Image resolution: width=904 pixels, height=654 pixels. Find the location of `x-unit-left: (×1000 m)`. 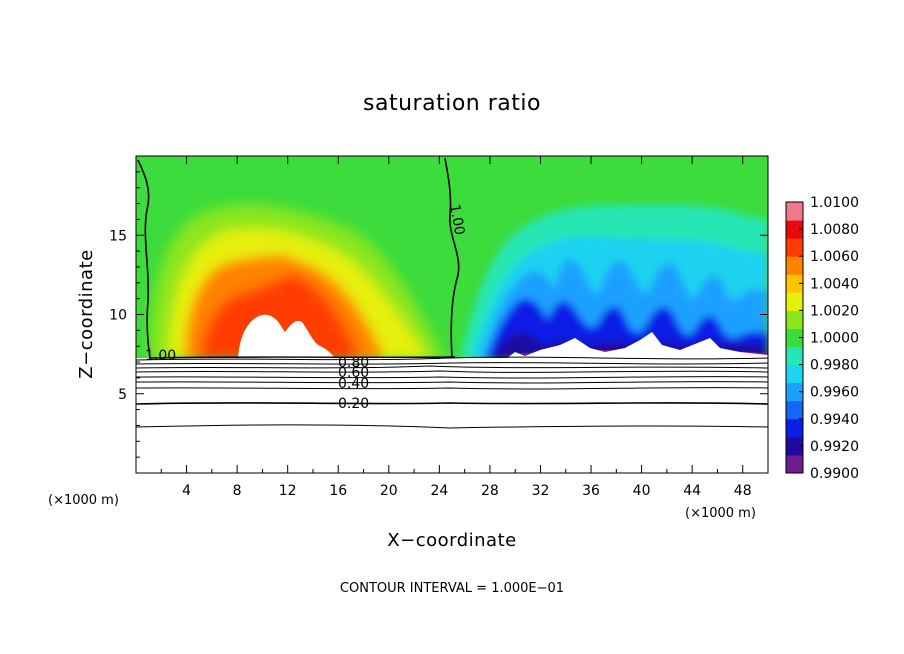

x-unit-left: (×1000 m) is located at coordinates (83, 500).